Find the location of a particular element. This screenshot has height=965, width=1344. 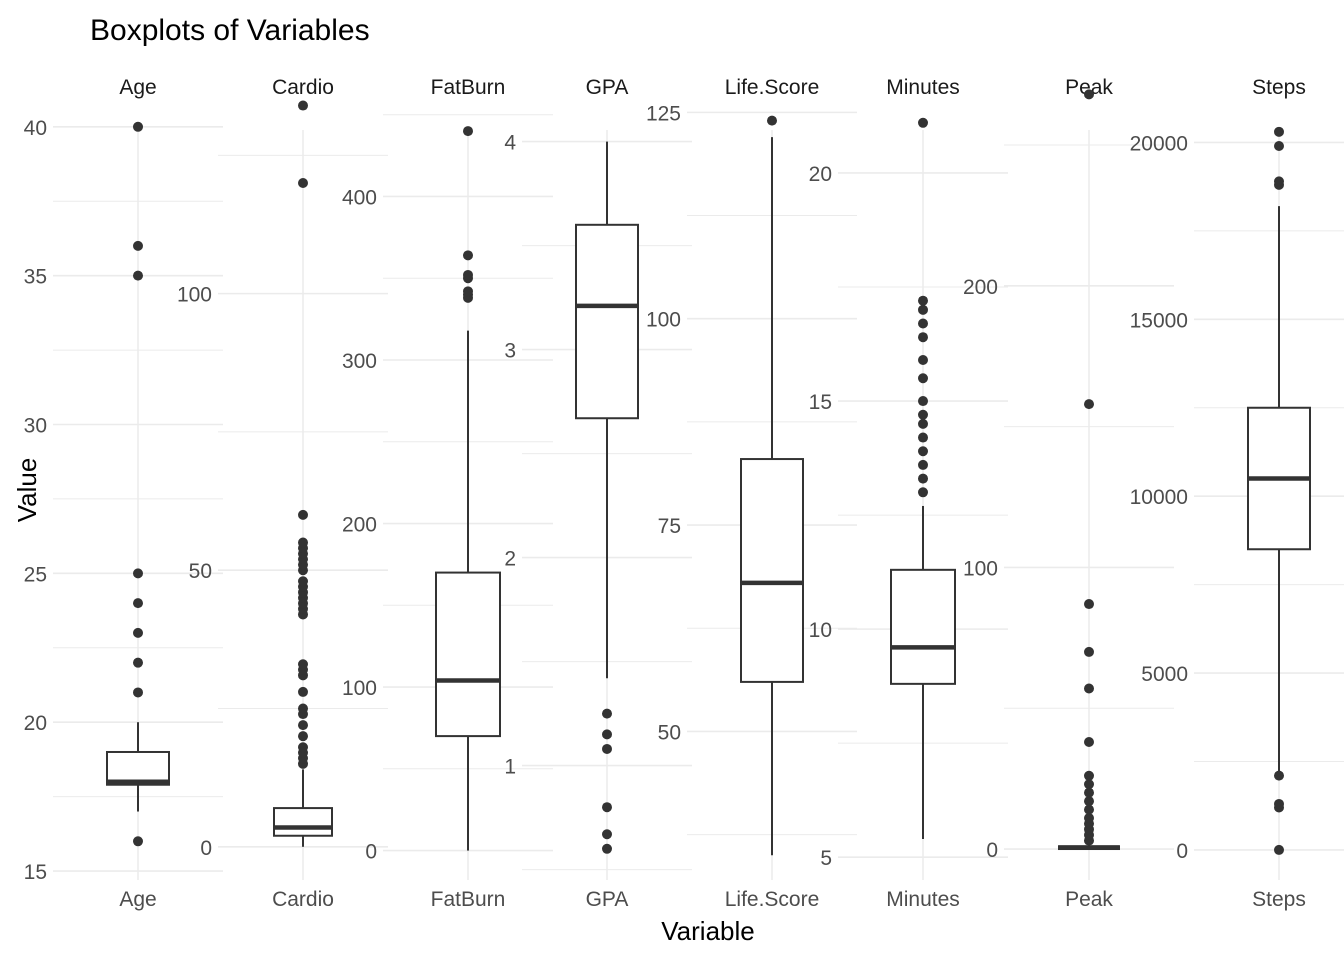

facet-panel-life-score: Life.Score 50 75 100 125 Life.Score is located at coordinates (751, 493).